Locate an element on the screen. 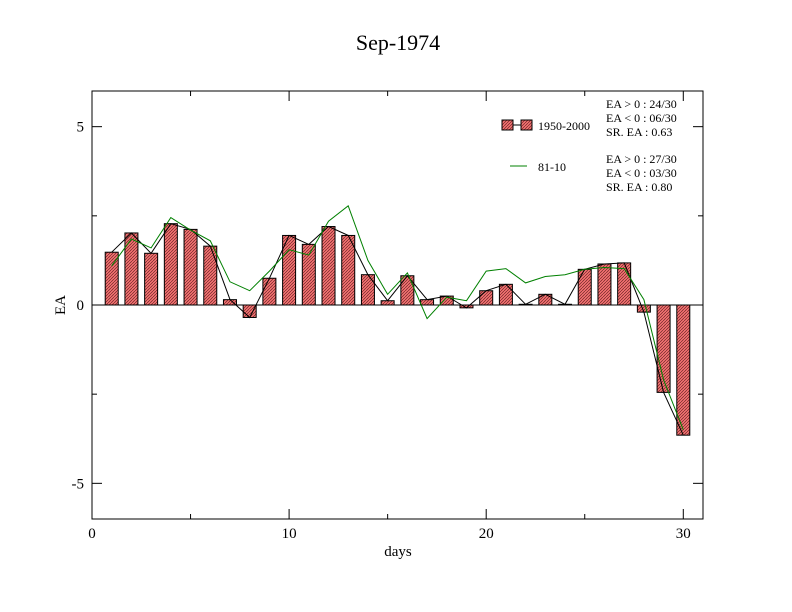  x-tick-label: 10 is located at coordinates (289, 534).